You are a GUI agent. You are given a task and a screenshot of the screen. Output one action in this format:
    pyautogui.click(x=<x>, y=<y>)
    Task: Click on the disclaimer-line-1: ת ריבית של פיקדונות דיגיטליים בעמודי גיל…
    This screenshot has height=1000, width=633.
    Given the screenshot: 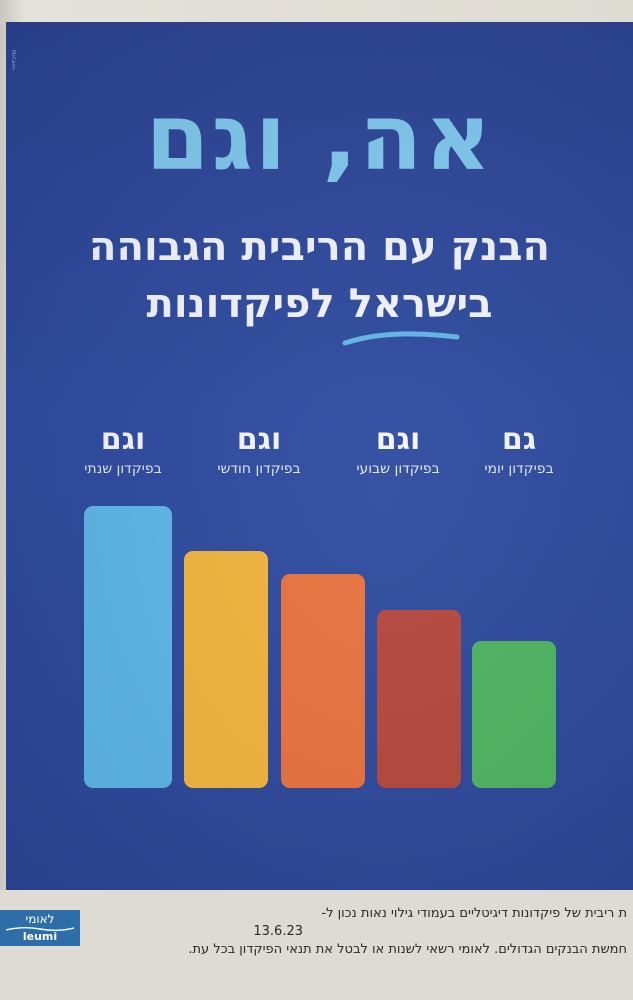 What is the action you would take?
    pyautogui.click(x=474, y=913)
    